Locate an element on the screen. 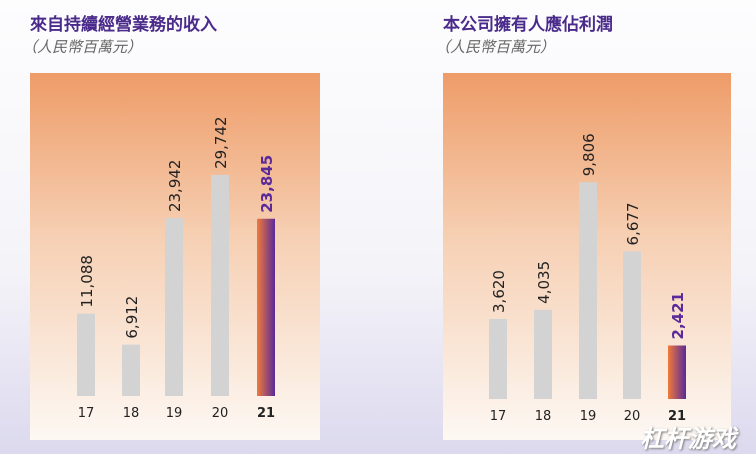 Image resolution: width=756 pixels, height=454 pixels. value-label-20: 29,742 is located at coordinates (221, 142).